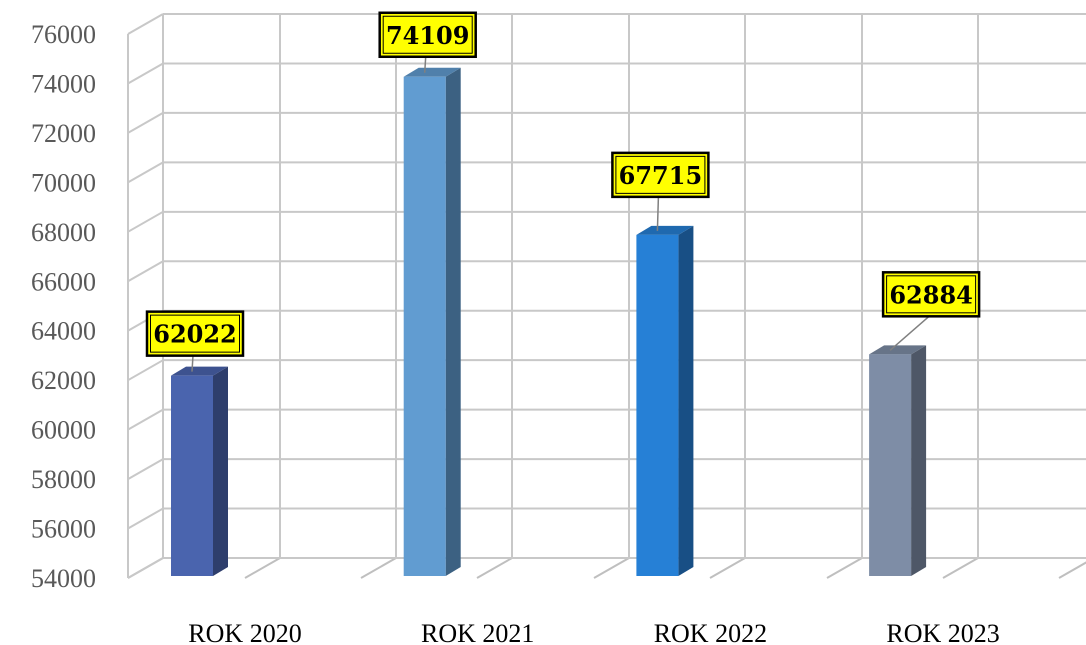 This screenshot has width=1086, height=645. I want to click on y-tick-label: 60000, so click(63, 430).